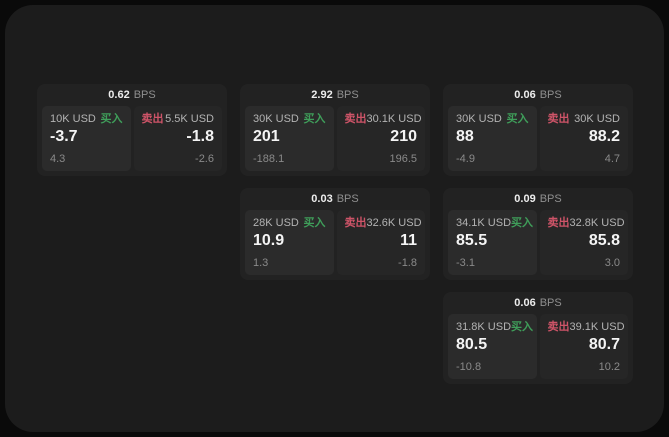 This screenshot has height=437, width=669. I want to click on card-bps-header: 0.09 BPS, so click(538, 199).